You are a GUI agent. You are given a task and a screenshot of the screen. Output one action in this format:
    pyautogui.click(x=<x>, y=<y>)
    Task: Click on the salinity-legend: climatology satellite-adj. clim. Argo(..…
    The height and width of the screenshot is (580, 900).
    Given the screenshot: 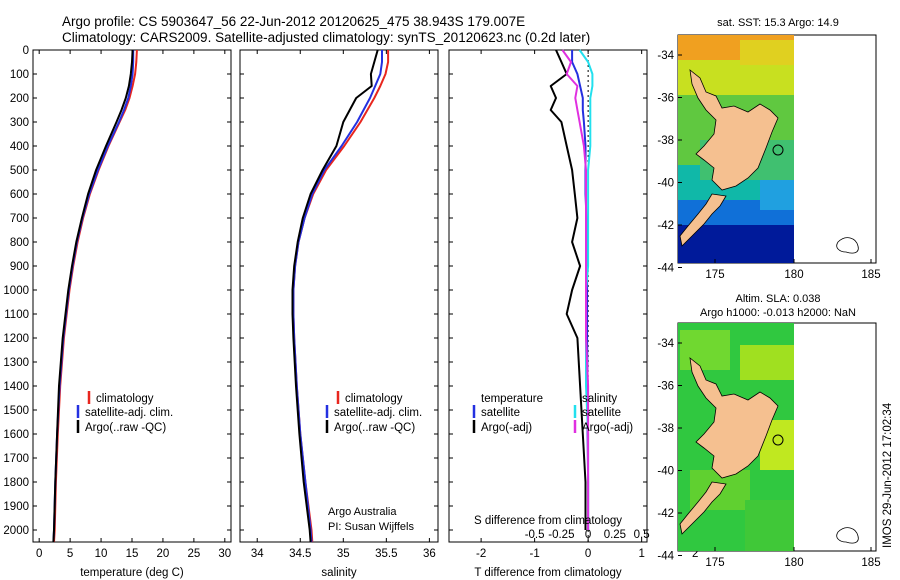 What is the action you would take?
    pyautogui.click(x=373, y=412)
    